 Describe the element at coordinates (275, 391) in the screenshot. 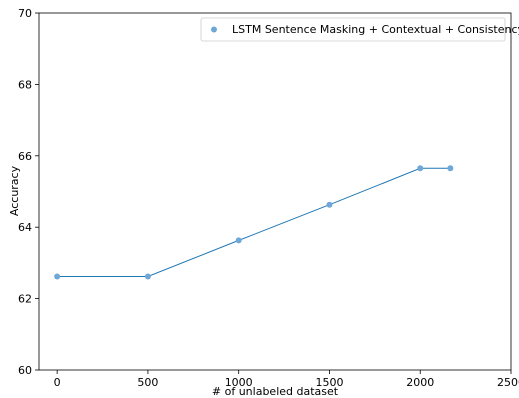

I see `x-axis-label: # of unlabeled dataset` at that location.